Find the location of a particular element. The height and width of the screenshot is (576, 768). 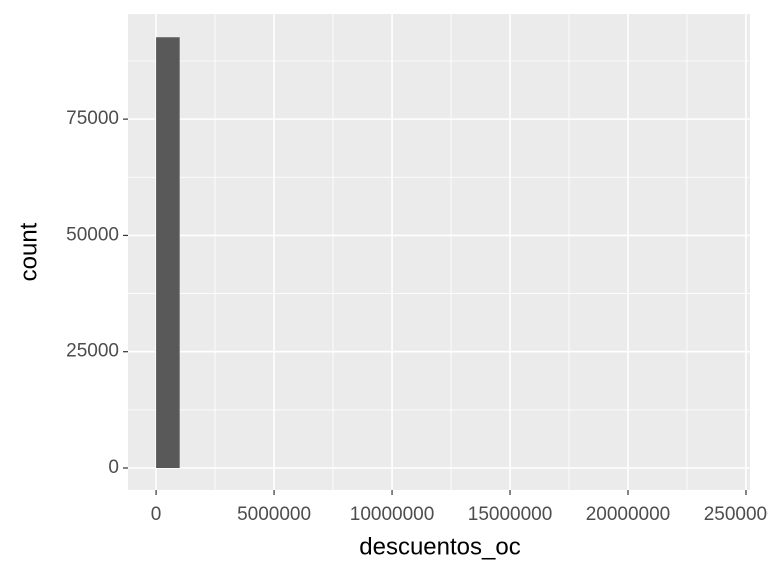

x-axis-title: descuentos_oc is located at coordinates (439, 546).